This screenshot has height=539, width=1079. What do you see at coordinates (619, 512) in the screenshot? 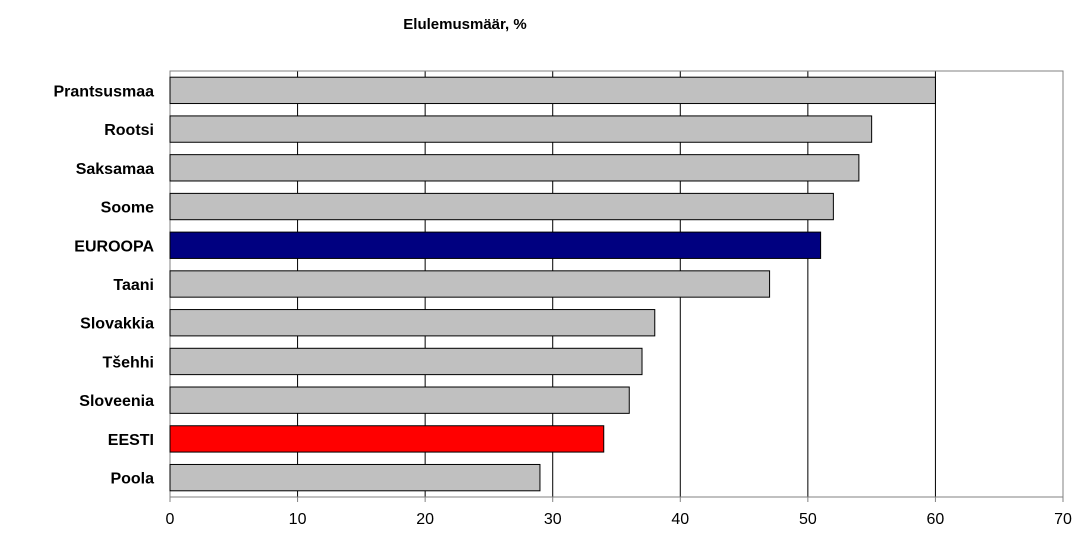
I see `x-axis: 0 10 20 30 40 50 60 70` at bounding box center [619, 512].